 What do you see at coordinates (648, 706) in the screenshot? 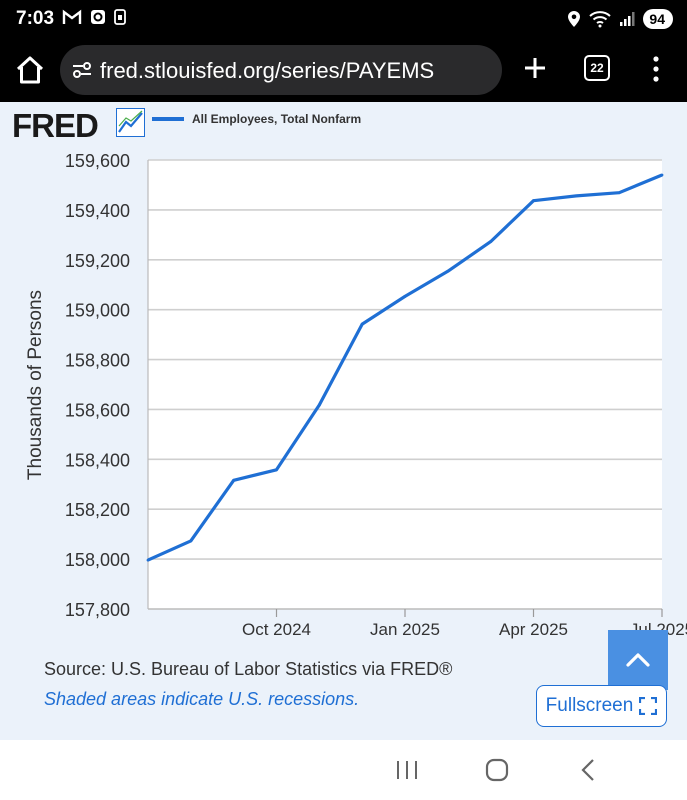
I see `fullscreen-icon` at bounding box center [648, 706].